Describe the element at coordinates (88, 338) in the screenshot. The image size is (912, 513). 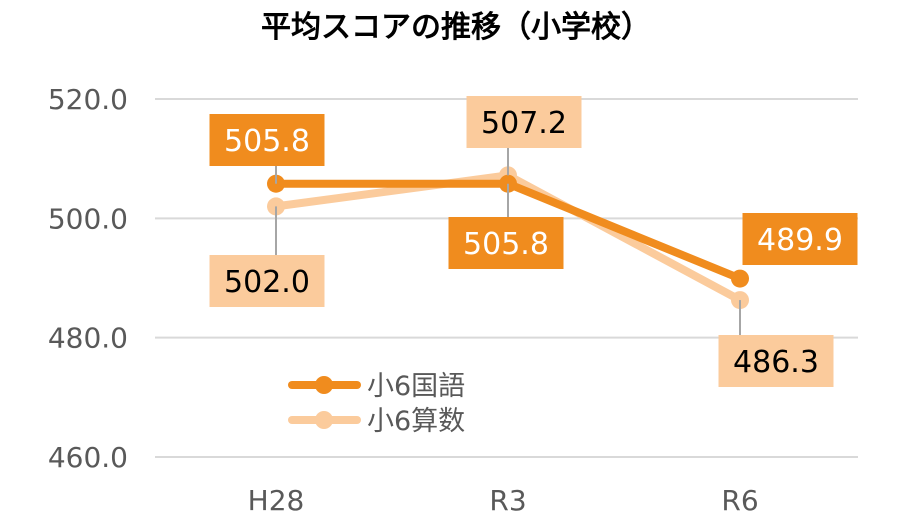
I see `y-tick-label: 480.0` at that location.